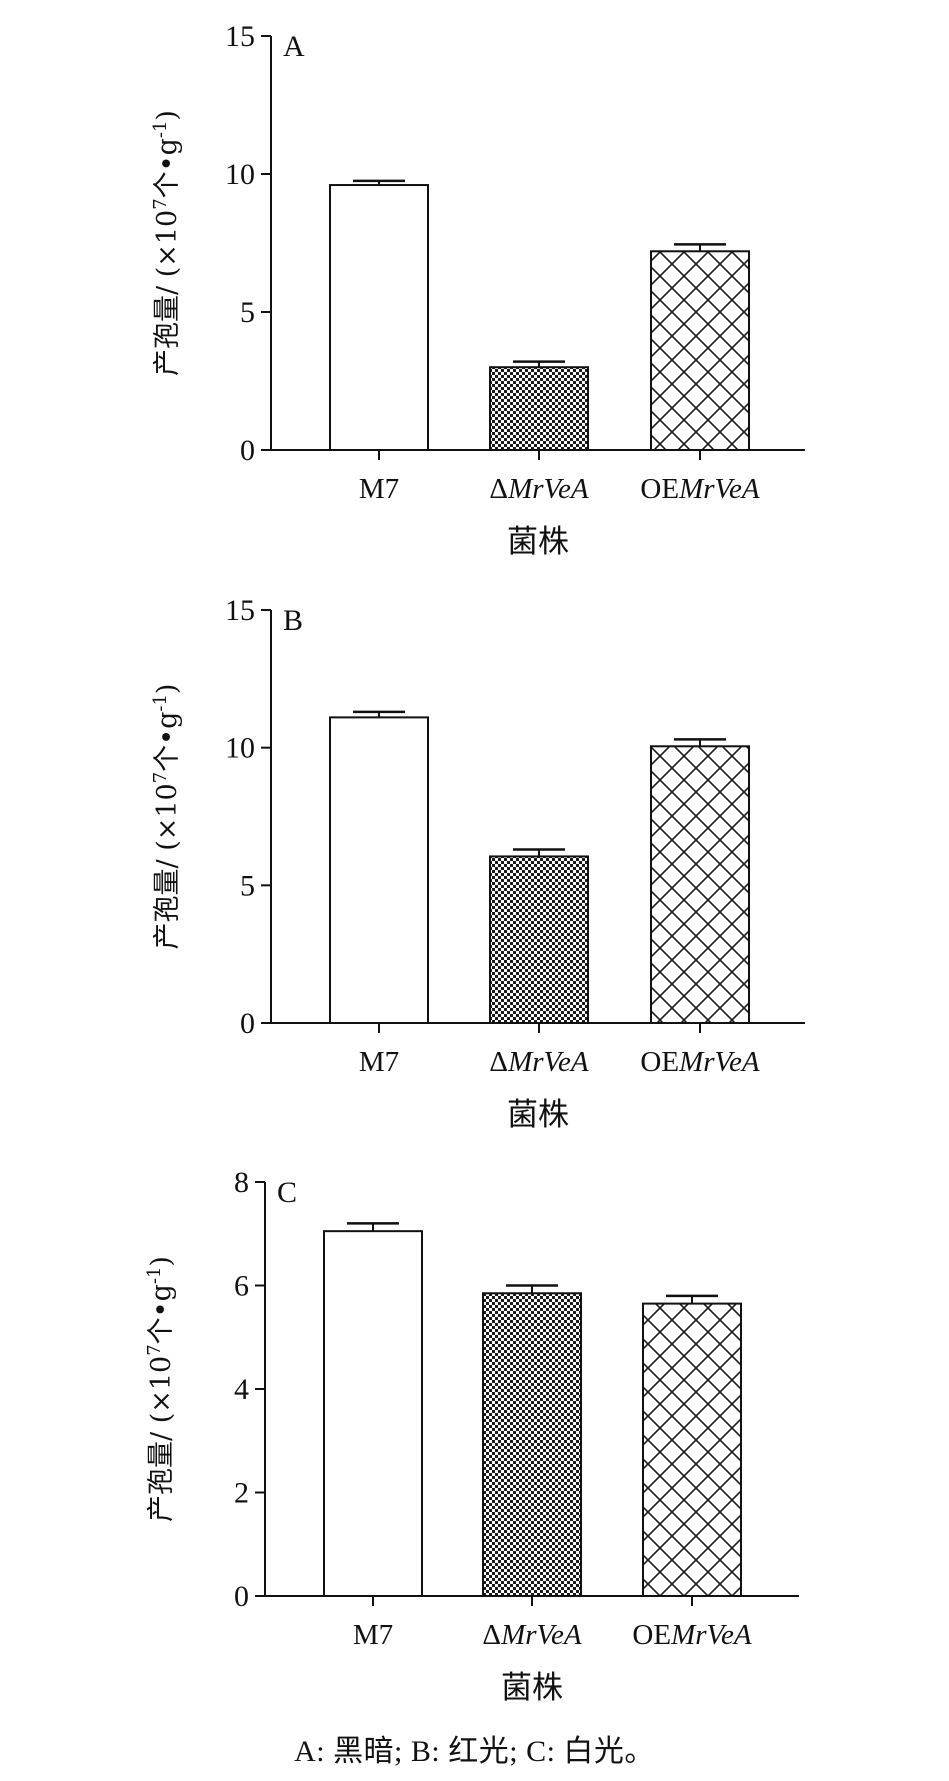 This screenshot has width=949, height=1781. I want to click on panel-label: B, so click(293, 620).